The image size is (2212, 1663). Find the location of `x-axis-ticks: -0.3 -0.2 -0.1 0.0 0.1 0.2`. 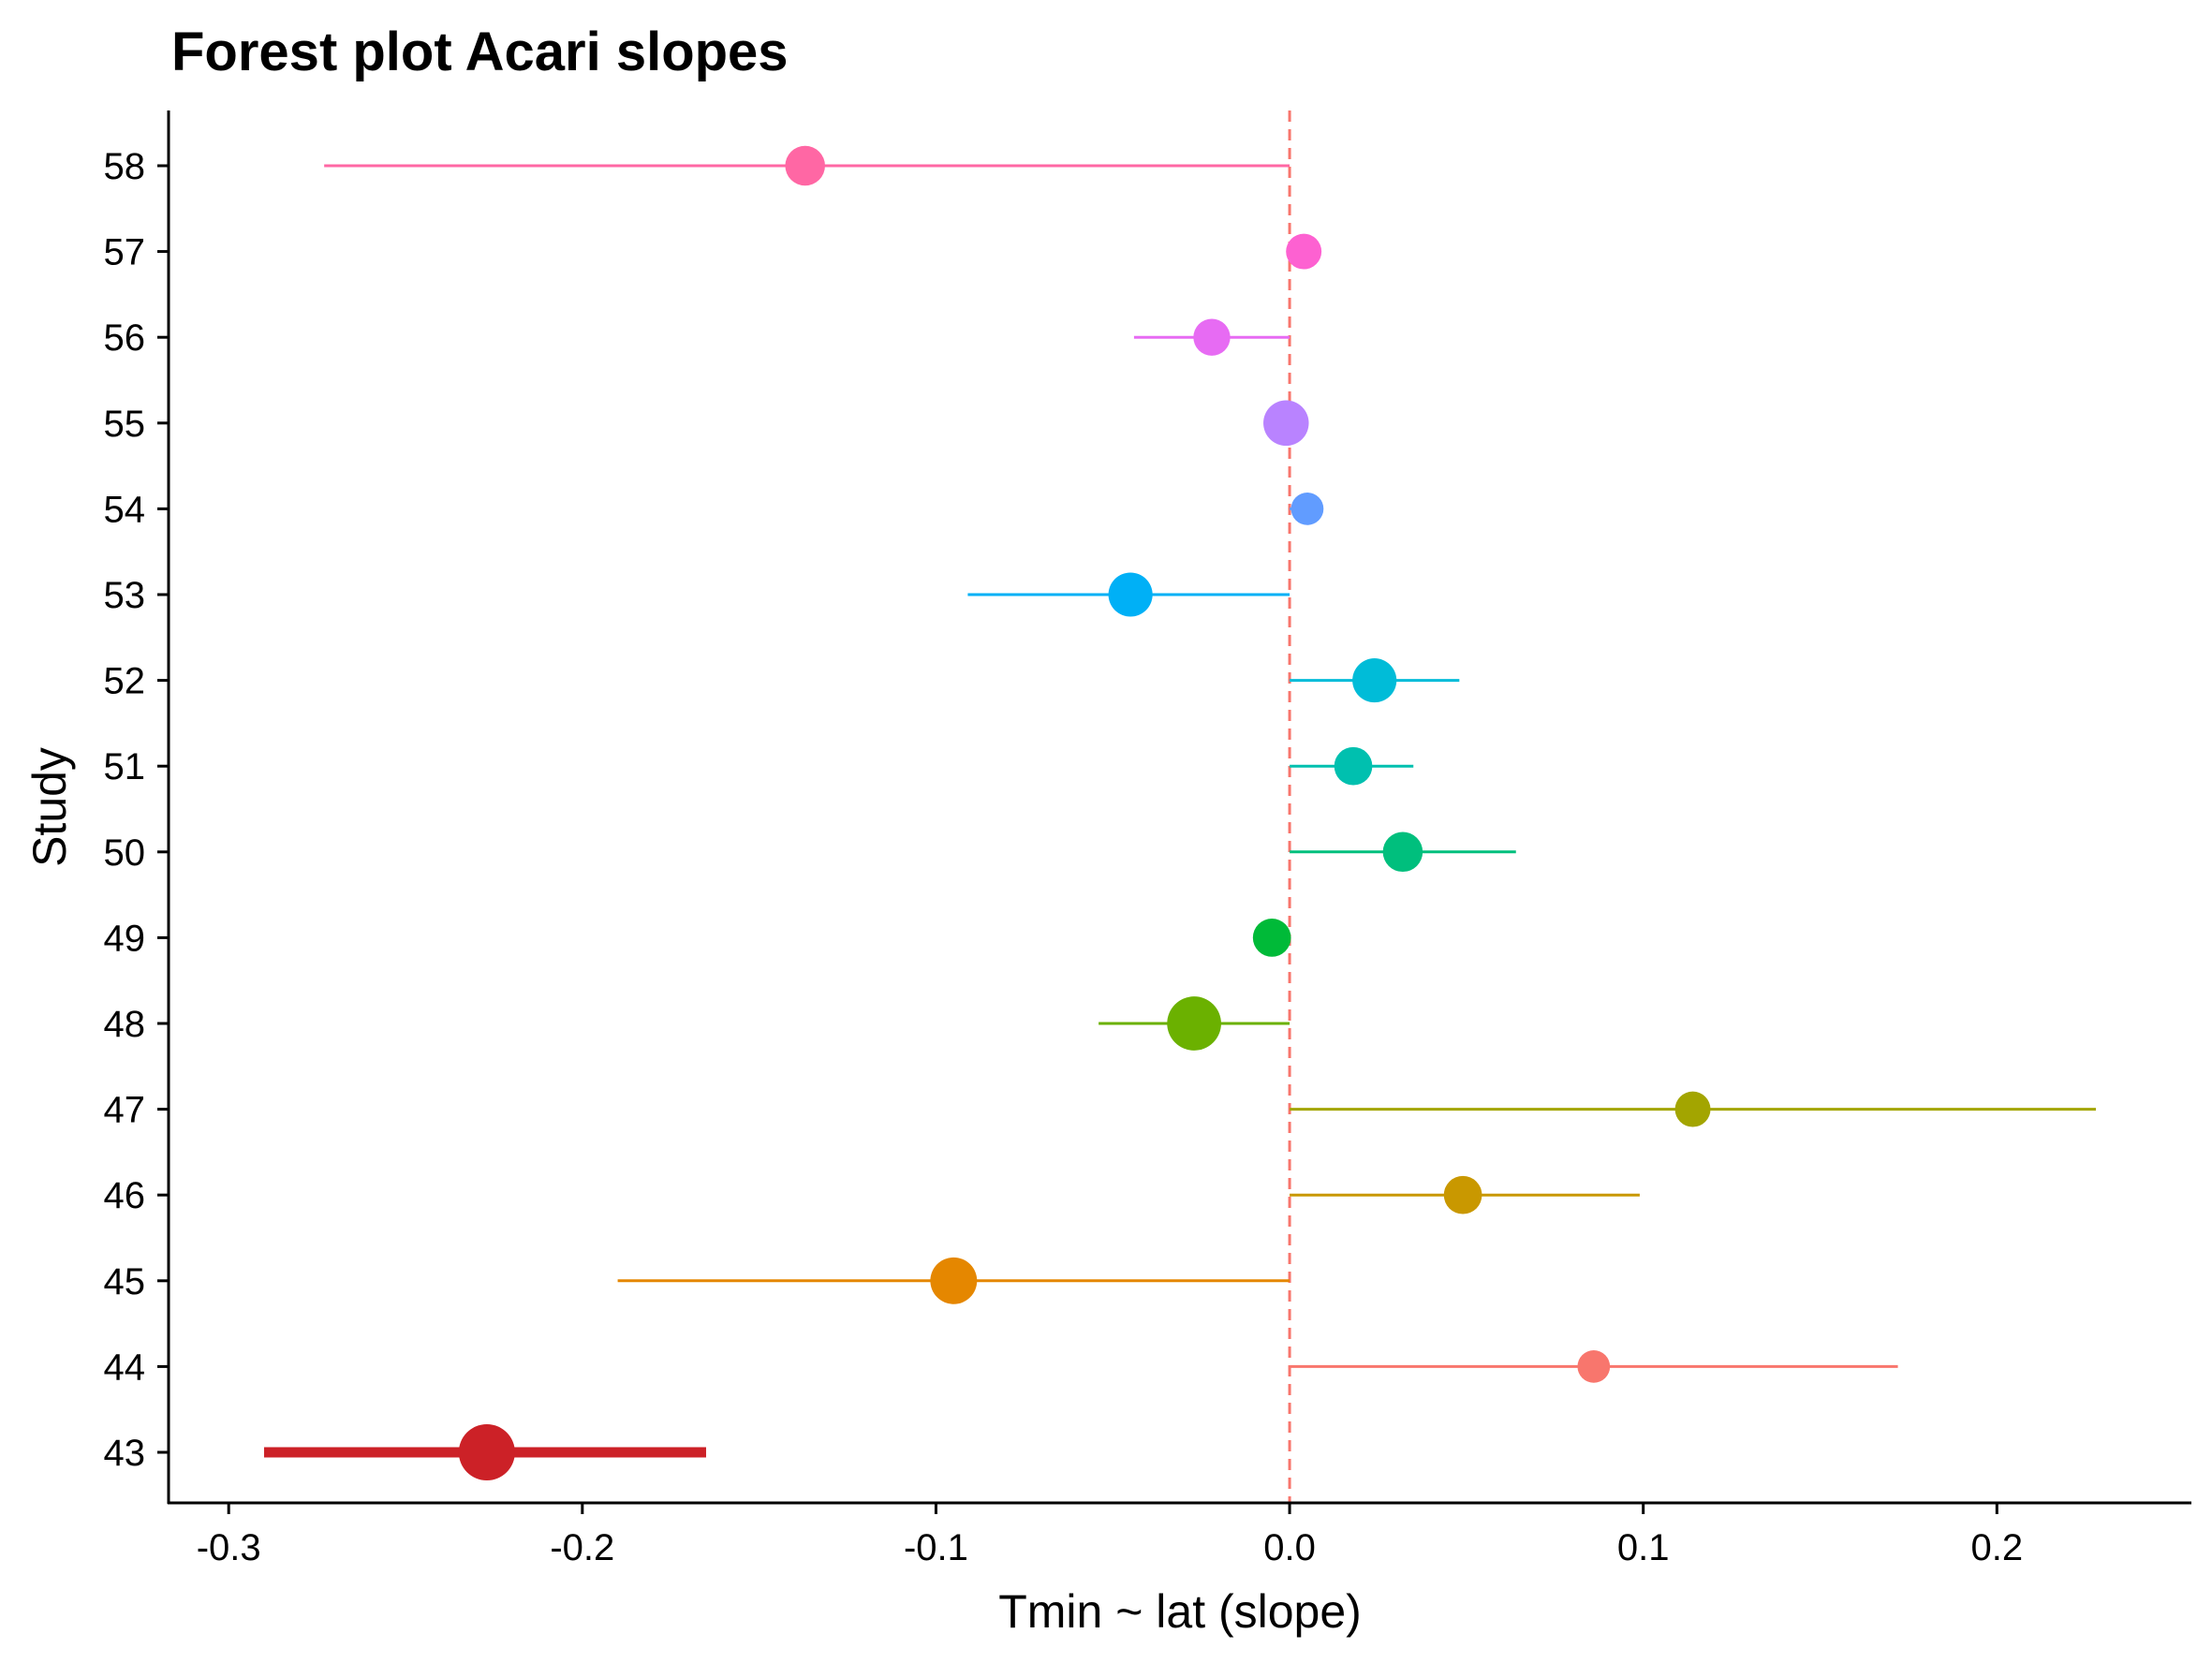

x-axis-ticks: -0.3 -0.2 -0.1 0.0 0.1 0.2 is located at coordinates (1110, 1535).